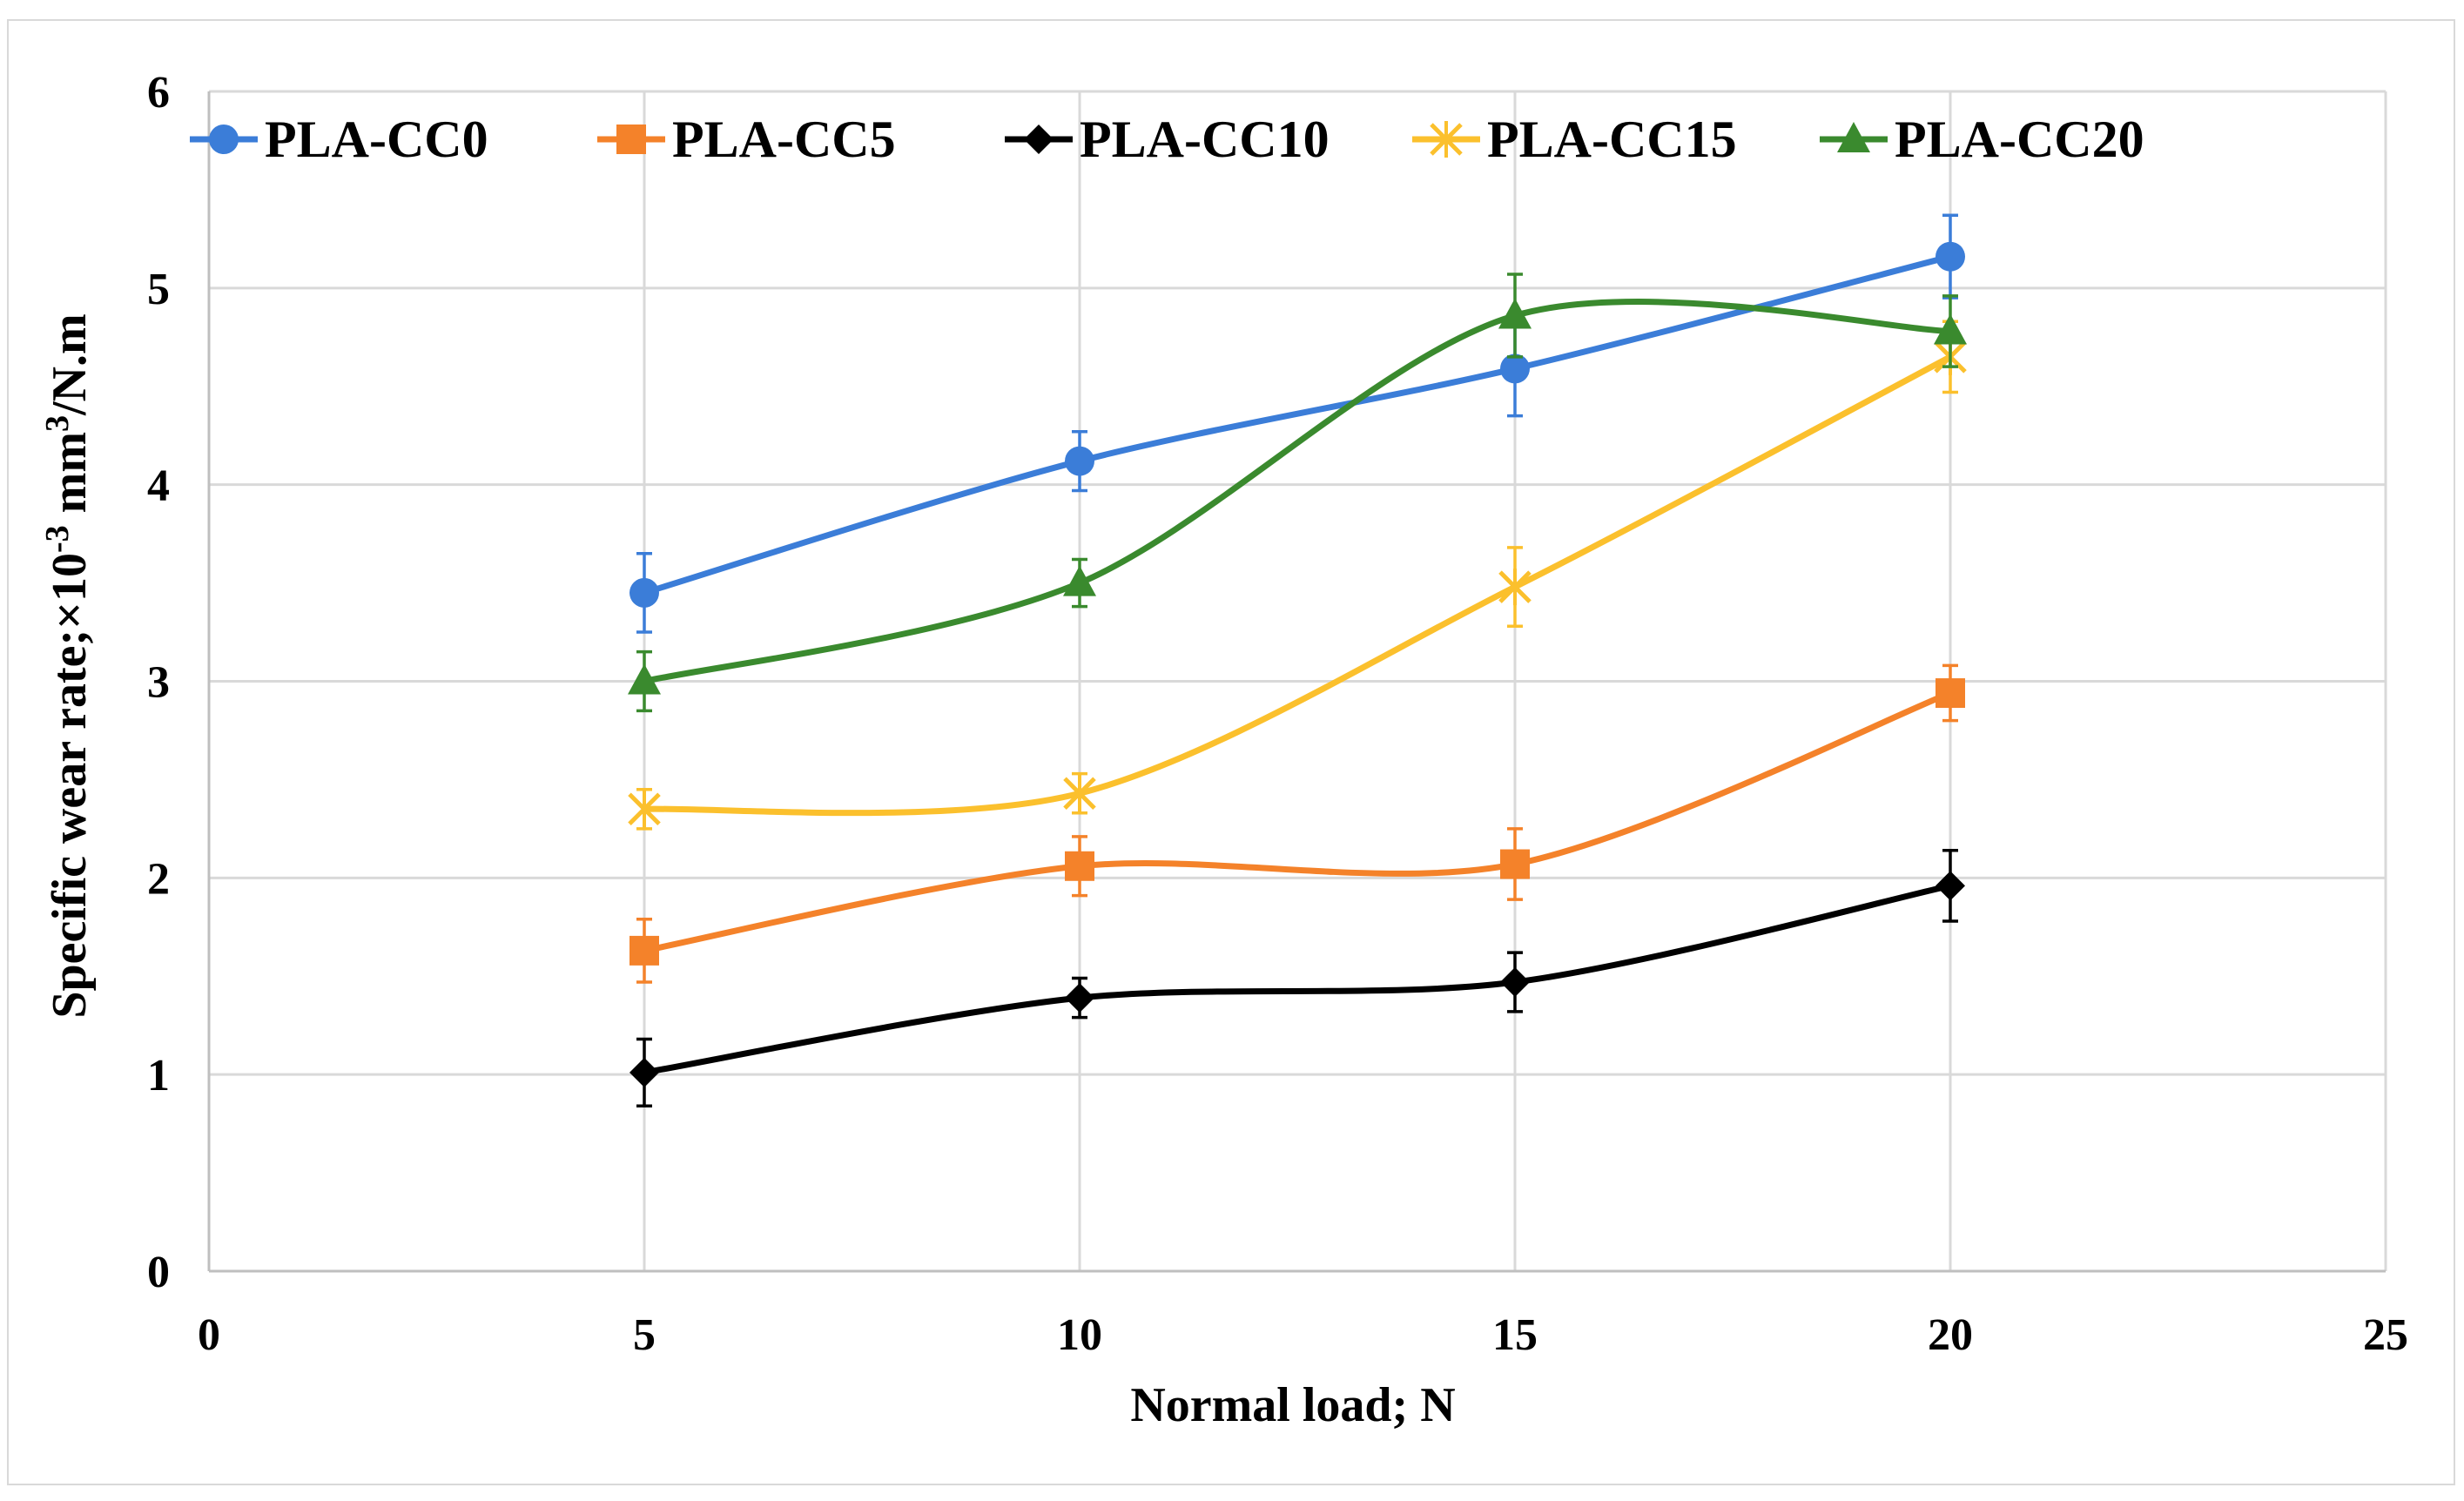  Describe the element at coordinates (159, 1272) in the screenshot. I see `y-tick-label: 0` at that location.